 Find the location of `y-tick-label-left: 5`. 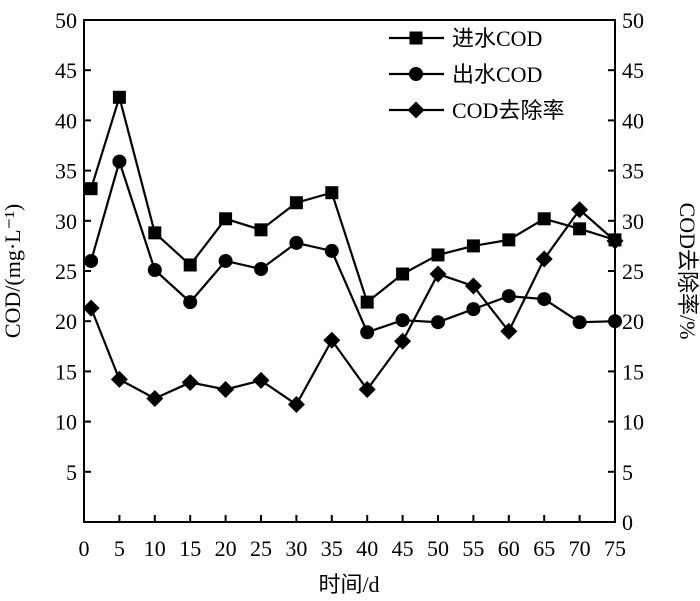

y-tick-label-left: 5 is located at coordinates (71, 472).